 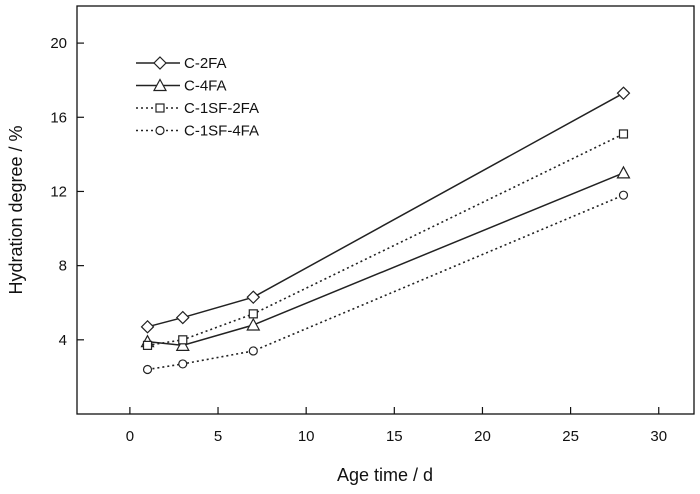 What do you see at coordinates (197, 97) in the screenshot?
I see `legend: C-2FA C-4FA C-1SF-2FA C-1SF-4FA` at bounding box center [197, 97].